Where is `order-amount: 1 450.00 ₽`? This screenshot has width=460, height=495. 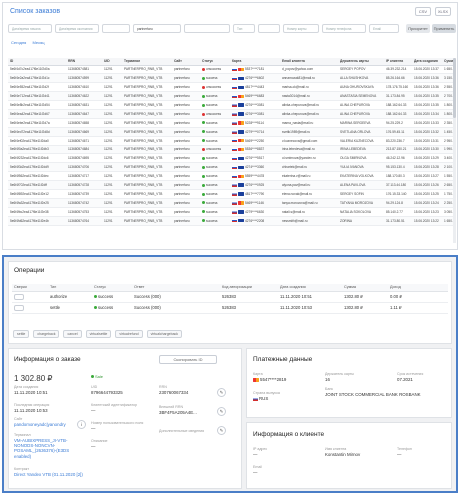
order-amount: 1 450.00 ₽ is located at coordinates (449, 132).